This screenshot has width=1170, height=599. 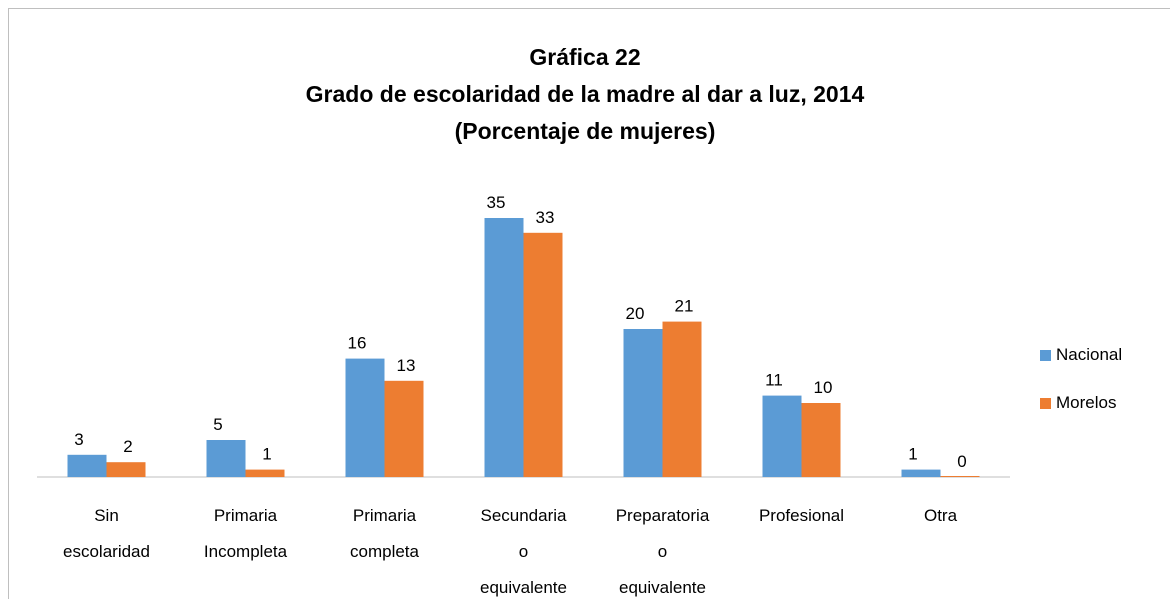 What do you see at coordinates (585, 57) in the screenshot?
I see `chart-title: Gráfica 22` at bounding box center [585, 57].